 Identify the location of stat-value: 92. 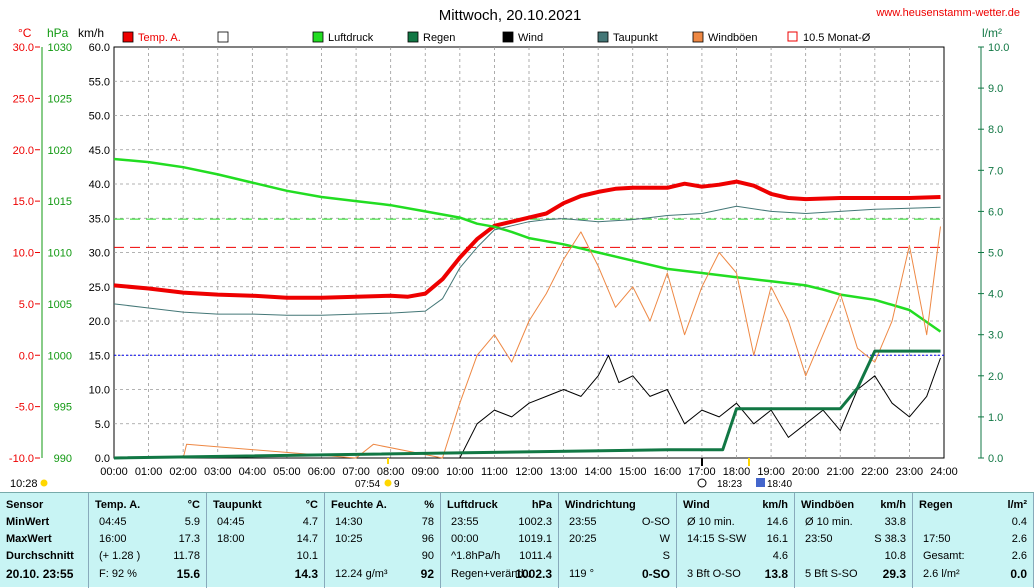
(427, 574).